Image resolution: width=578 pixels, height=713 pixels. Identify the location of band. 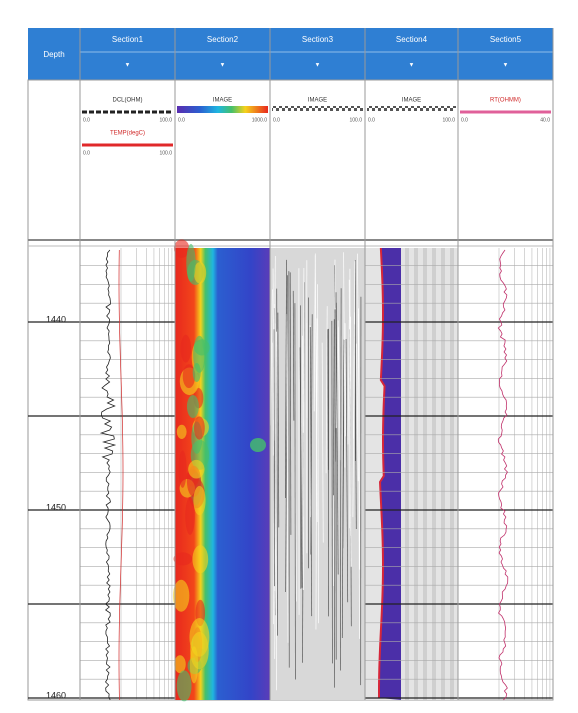
(390, 474).